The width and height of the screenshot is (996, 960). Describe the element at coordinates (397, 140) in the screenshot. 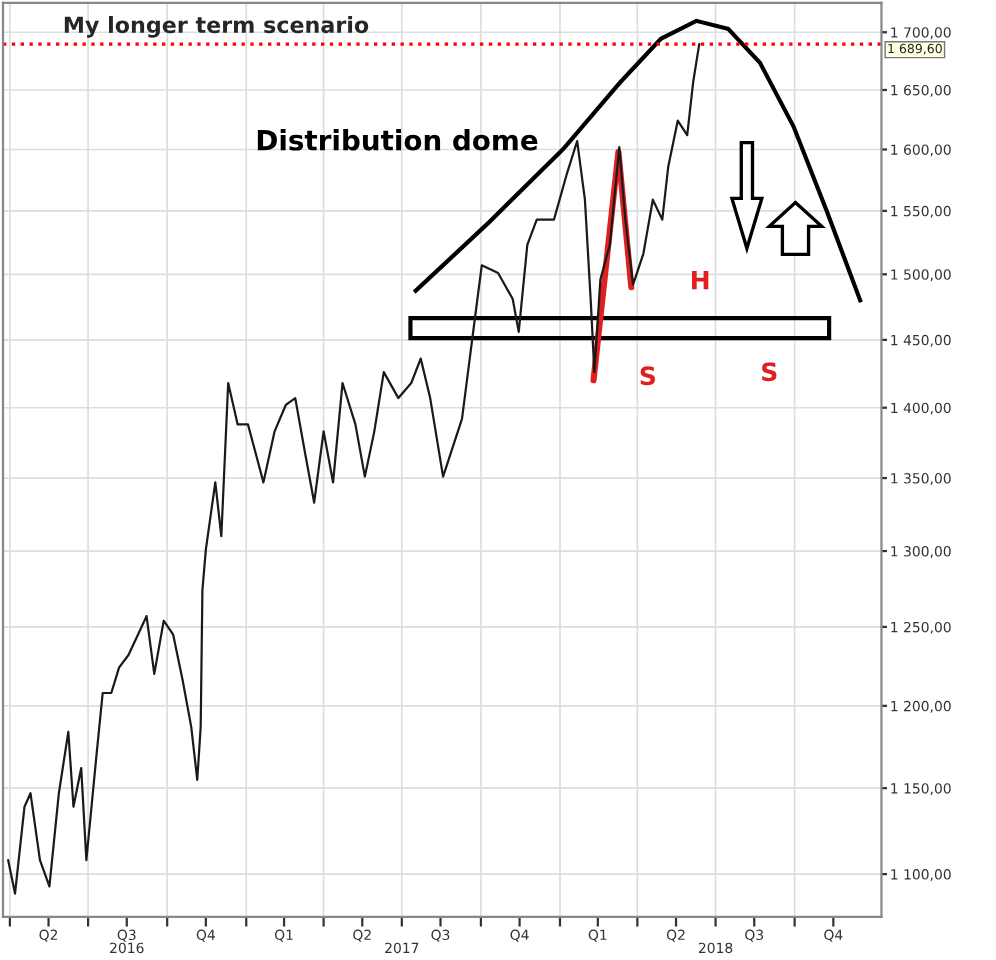

I see `annotation: Distribution dome` at that location.